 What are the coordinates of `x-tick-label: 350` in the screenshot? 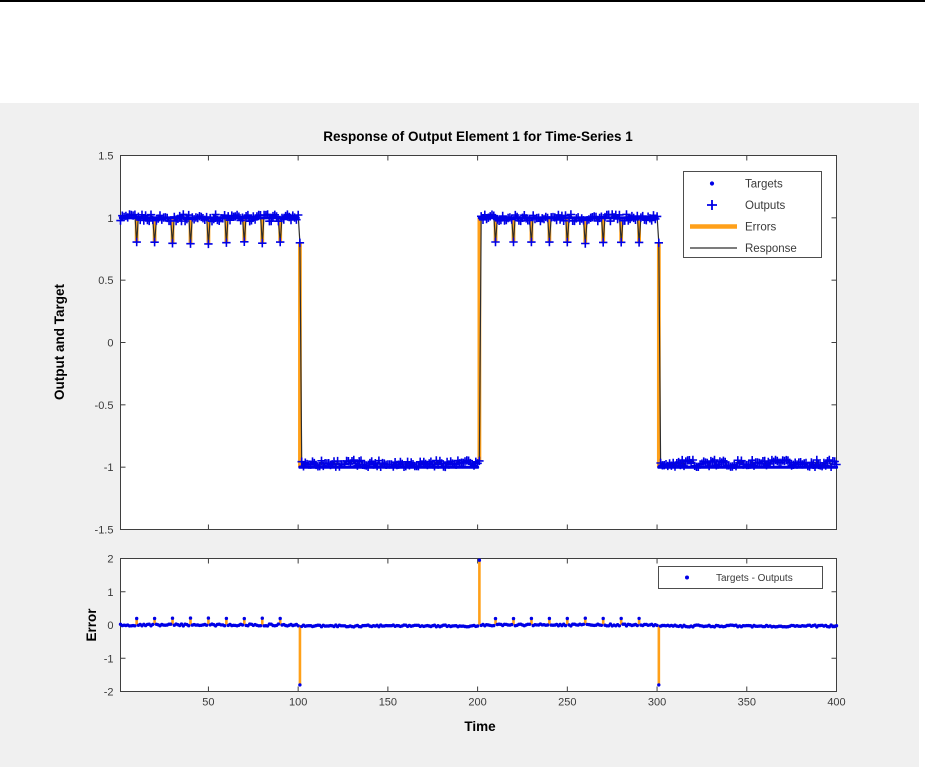 It's located at (747, 703).